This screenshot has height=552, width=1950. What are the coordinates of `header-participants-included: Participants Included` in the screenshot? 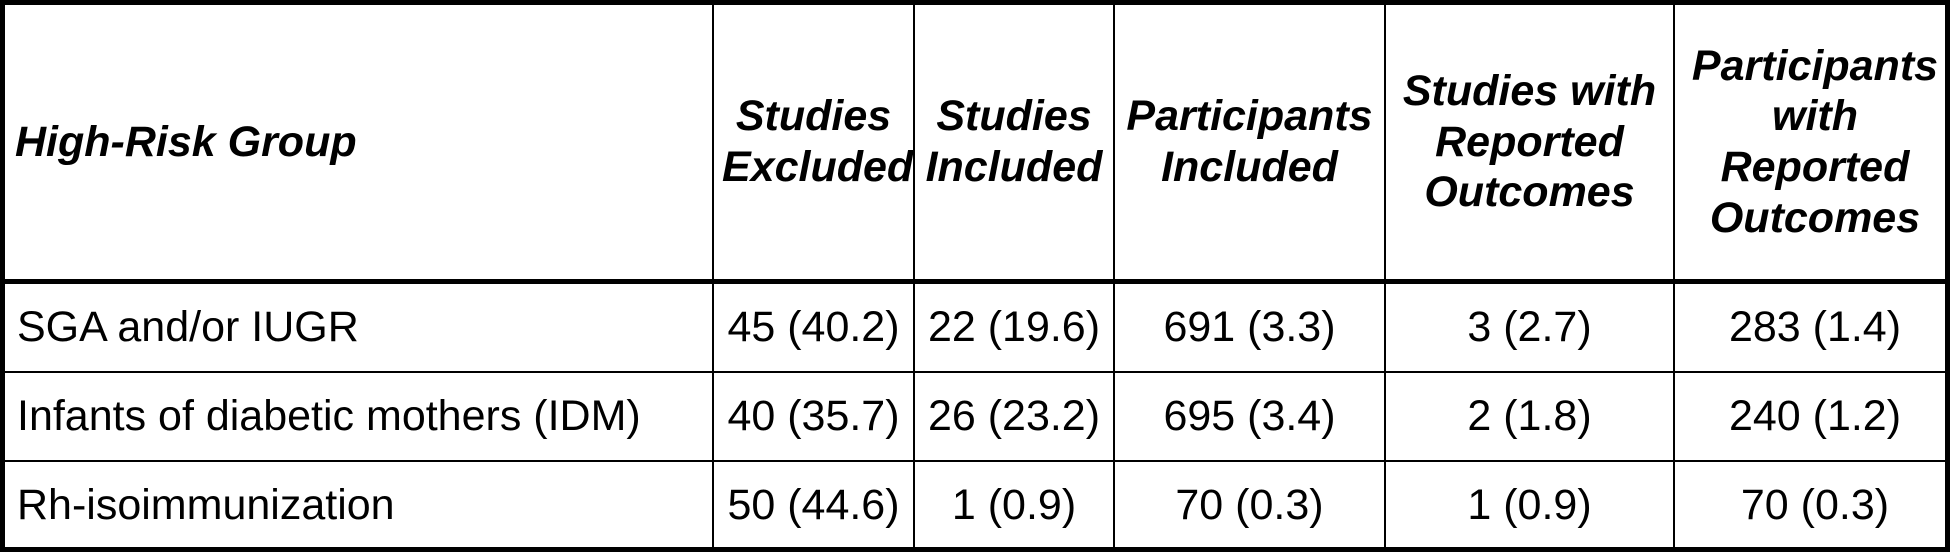 It's located at (1249, 144).